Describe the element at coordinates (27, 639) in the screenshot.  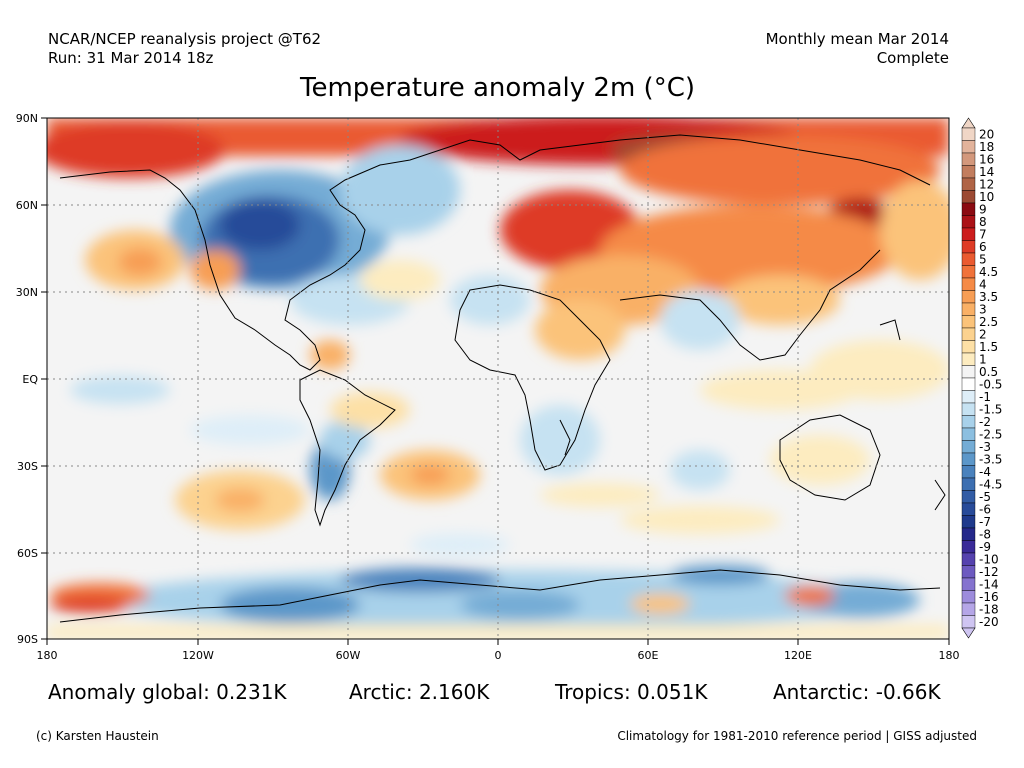
I see `lat-label-90s: 90S` at that location.